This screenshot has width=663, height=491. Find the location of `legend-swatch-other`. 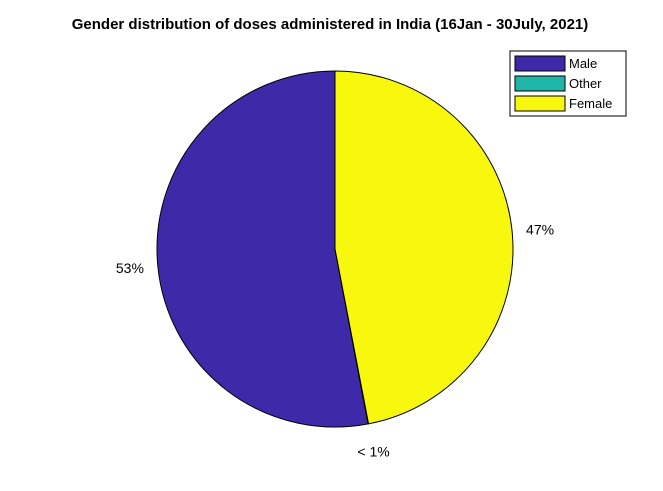

legend-swatch-other is located at coordinates (540, 83).